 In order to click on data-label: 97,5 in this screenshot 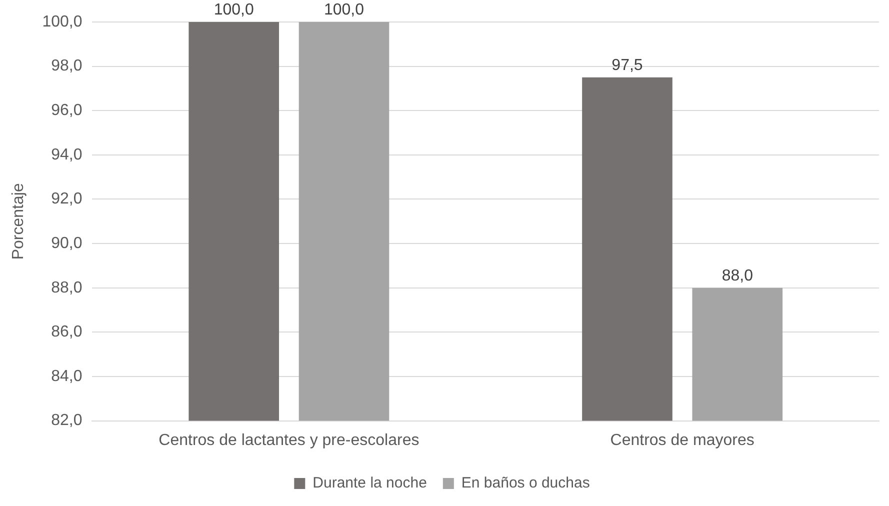, I will do `click(627, 65)`.